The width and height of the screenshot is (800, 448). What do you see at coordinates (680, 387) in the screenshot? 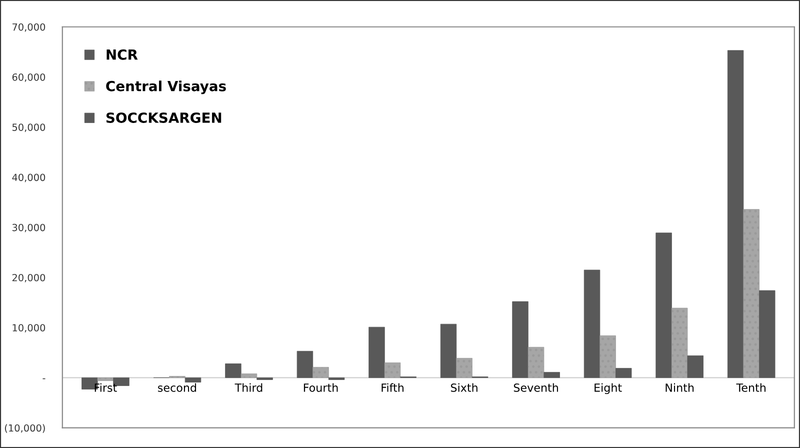
I see `x-tick-label: Ninth` at bounding box center [680, 387].